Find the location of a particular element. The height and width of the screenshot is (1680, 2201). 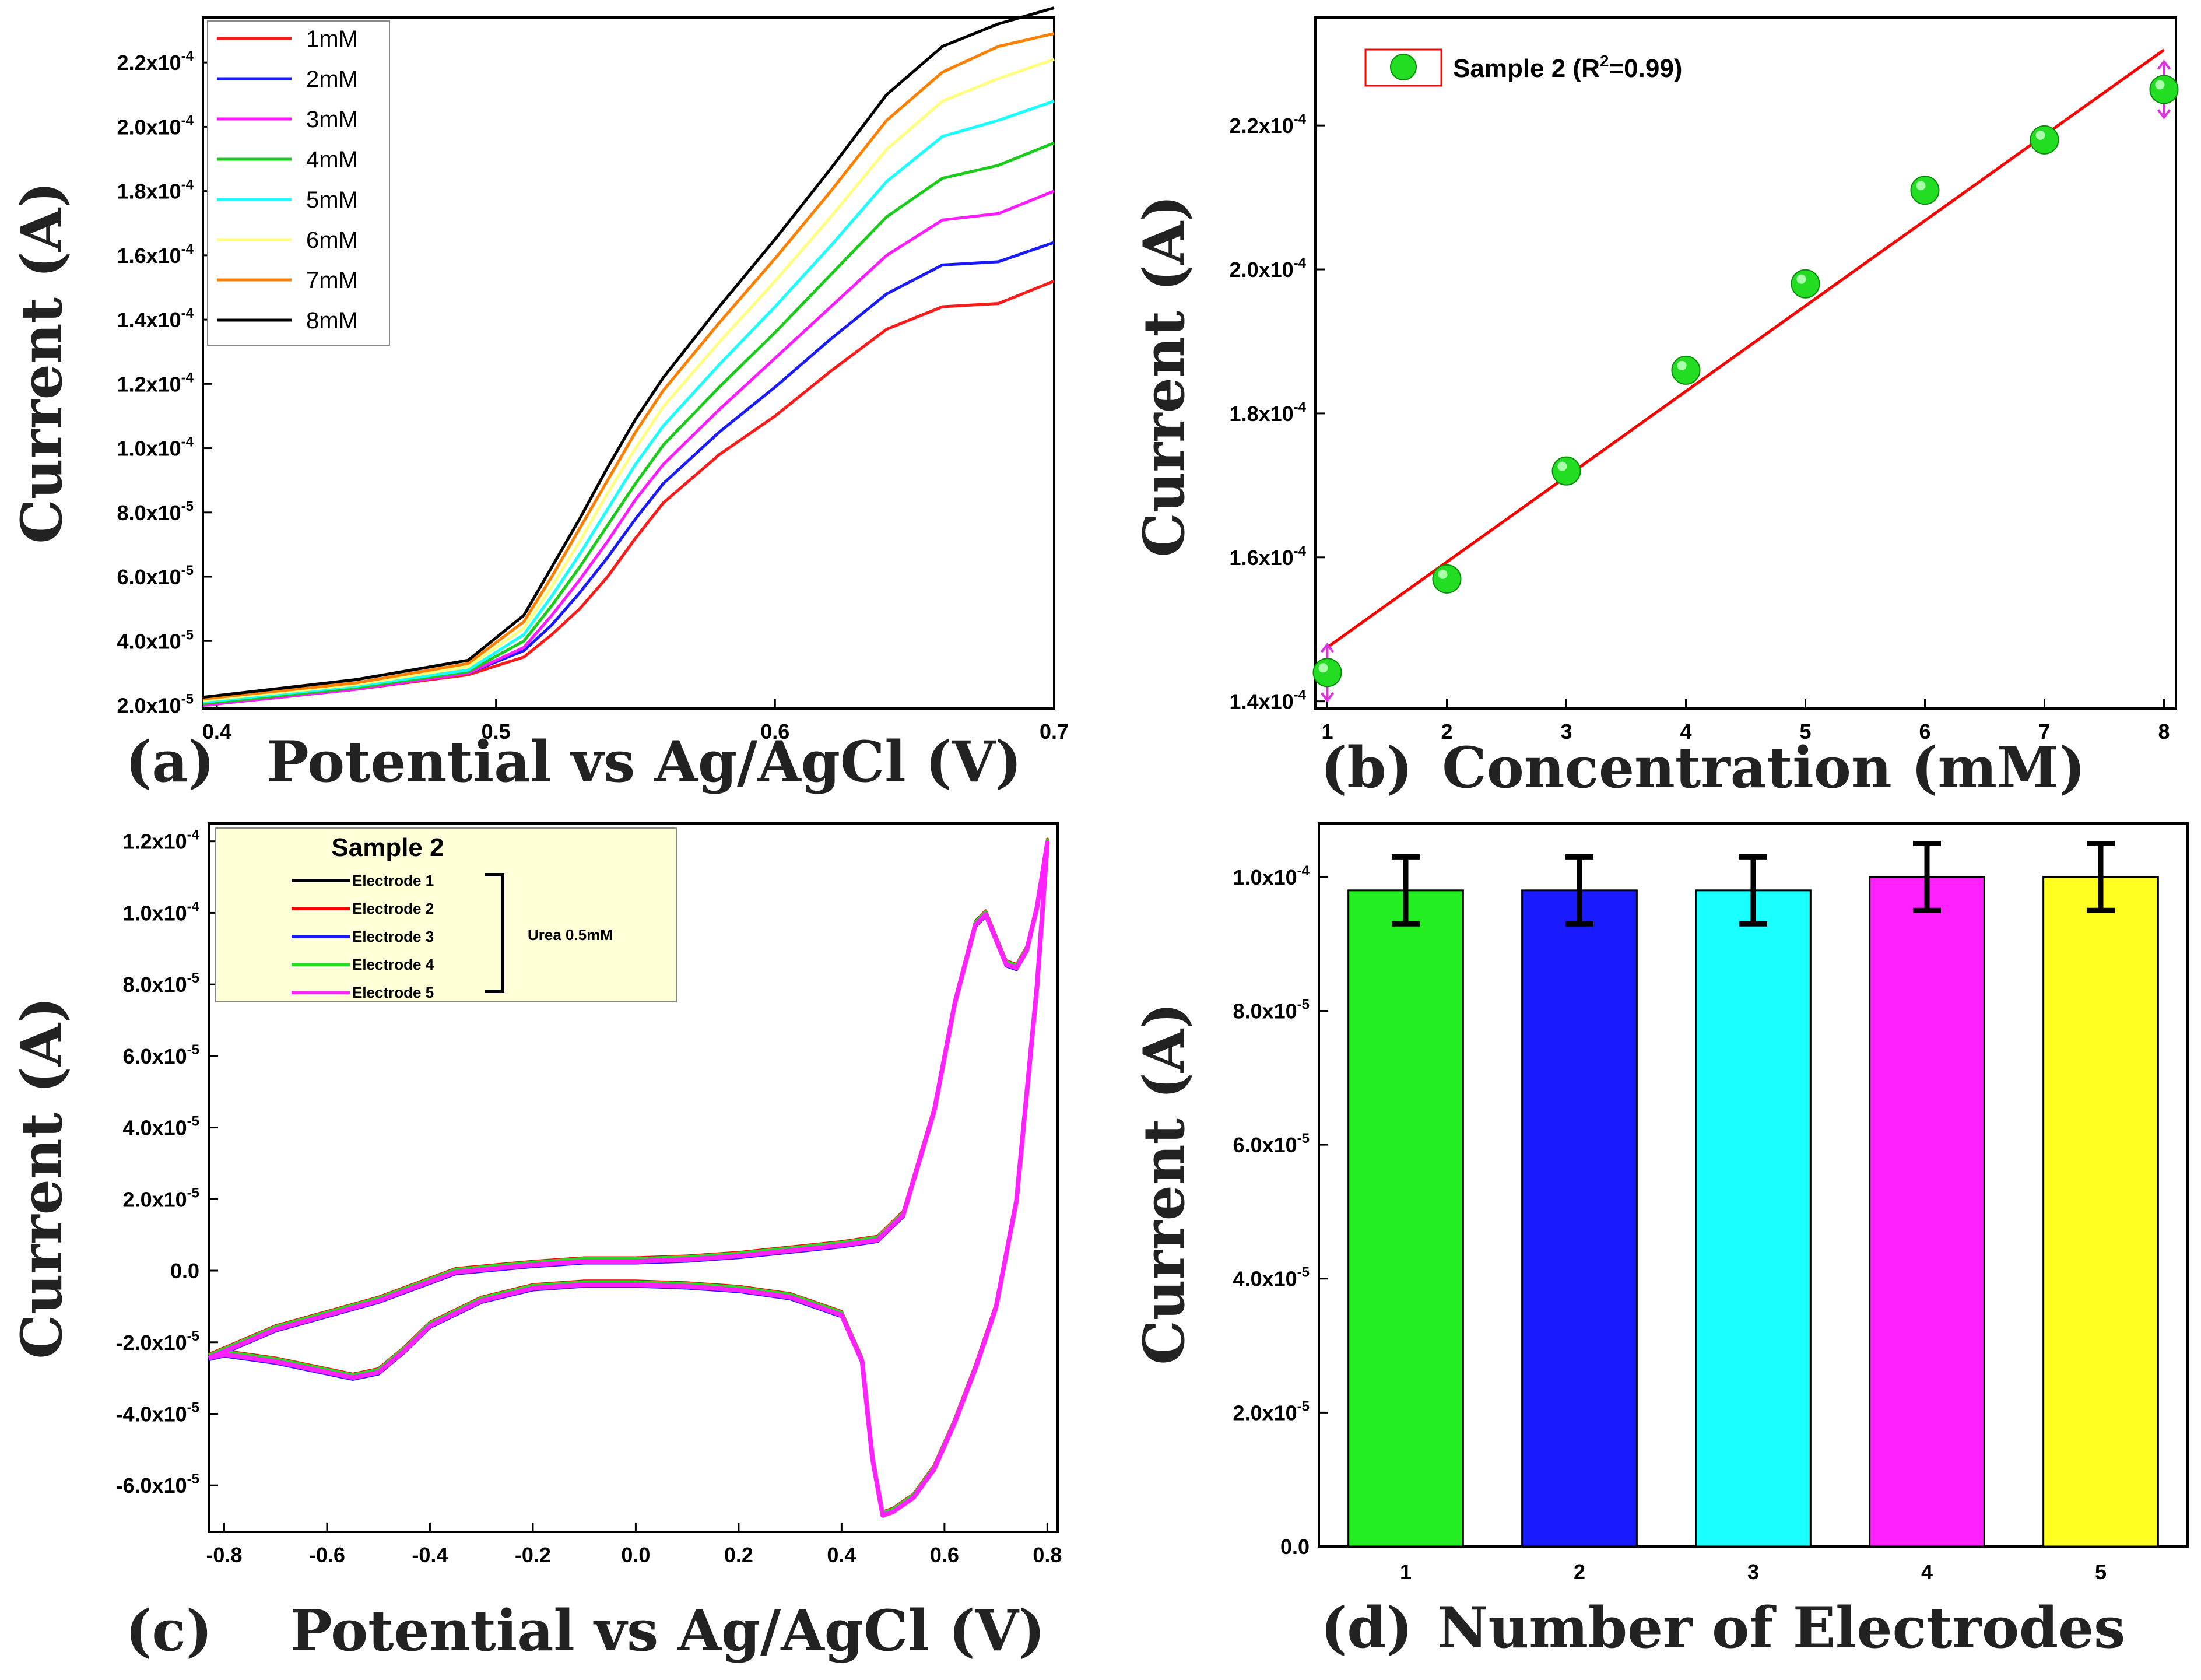

panel-a-series-6mM is located at coordinates (628, 380).